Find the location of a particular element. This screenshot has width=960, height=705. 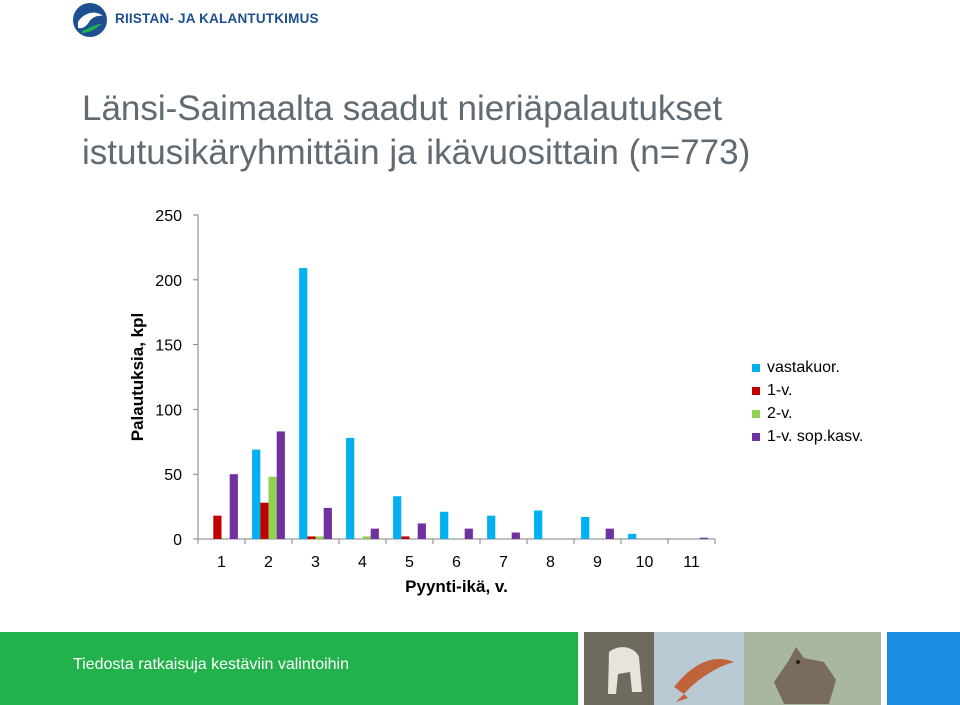

x-tick-label: 9 is located at coordinates (597, 562).